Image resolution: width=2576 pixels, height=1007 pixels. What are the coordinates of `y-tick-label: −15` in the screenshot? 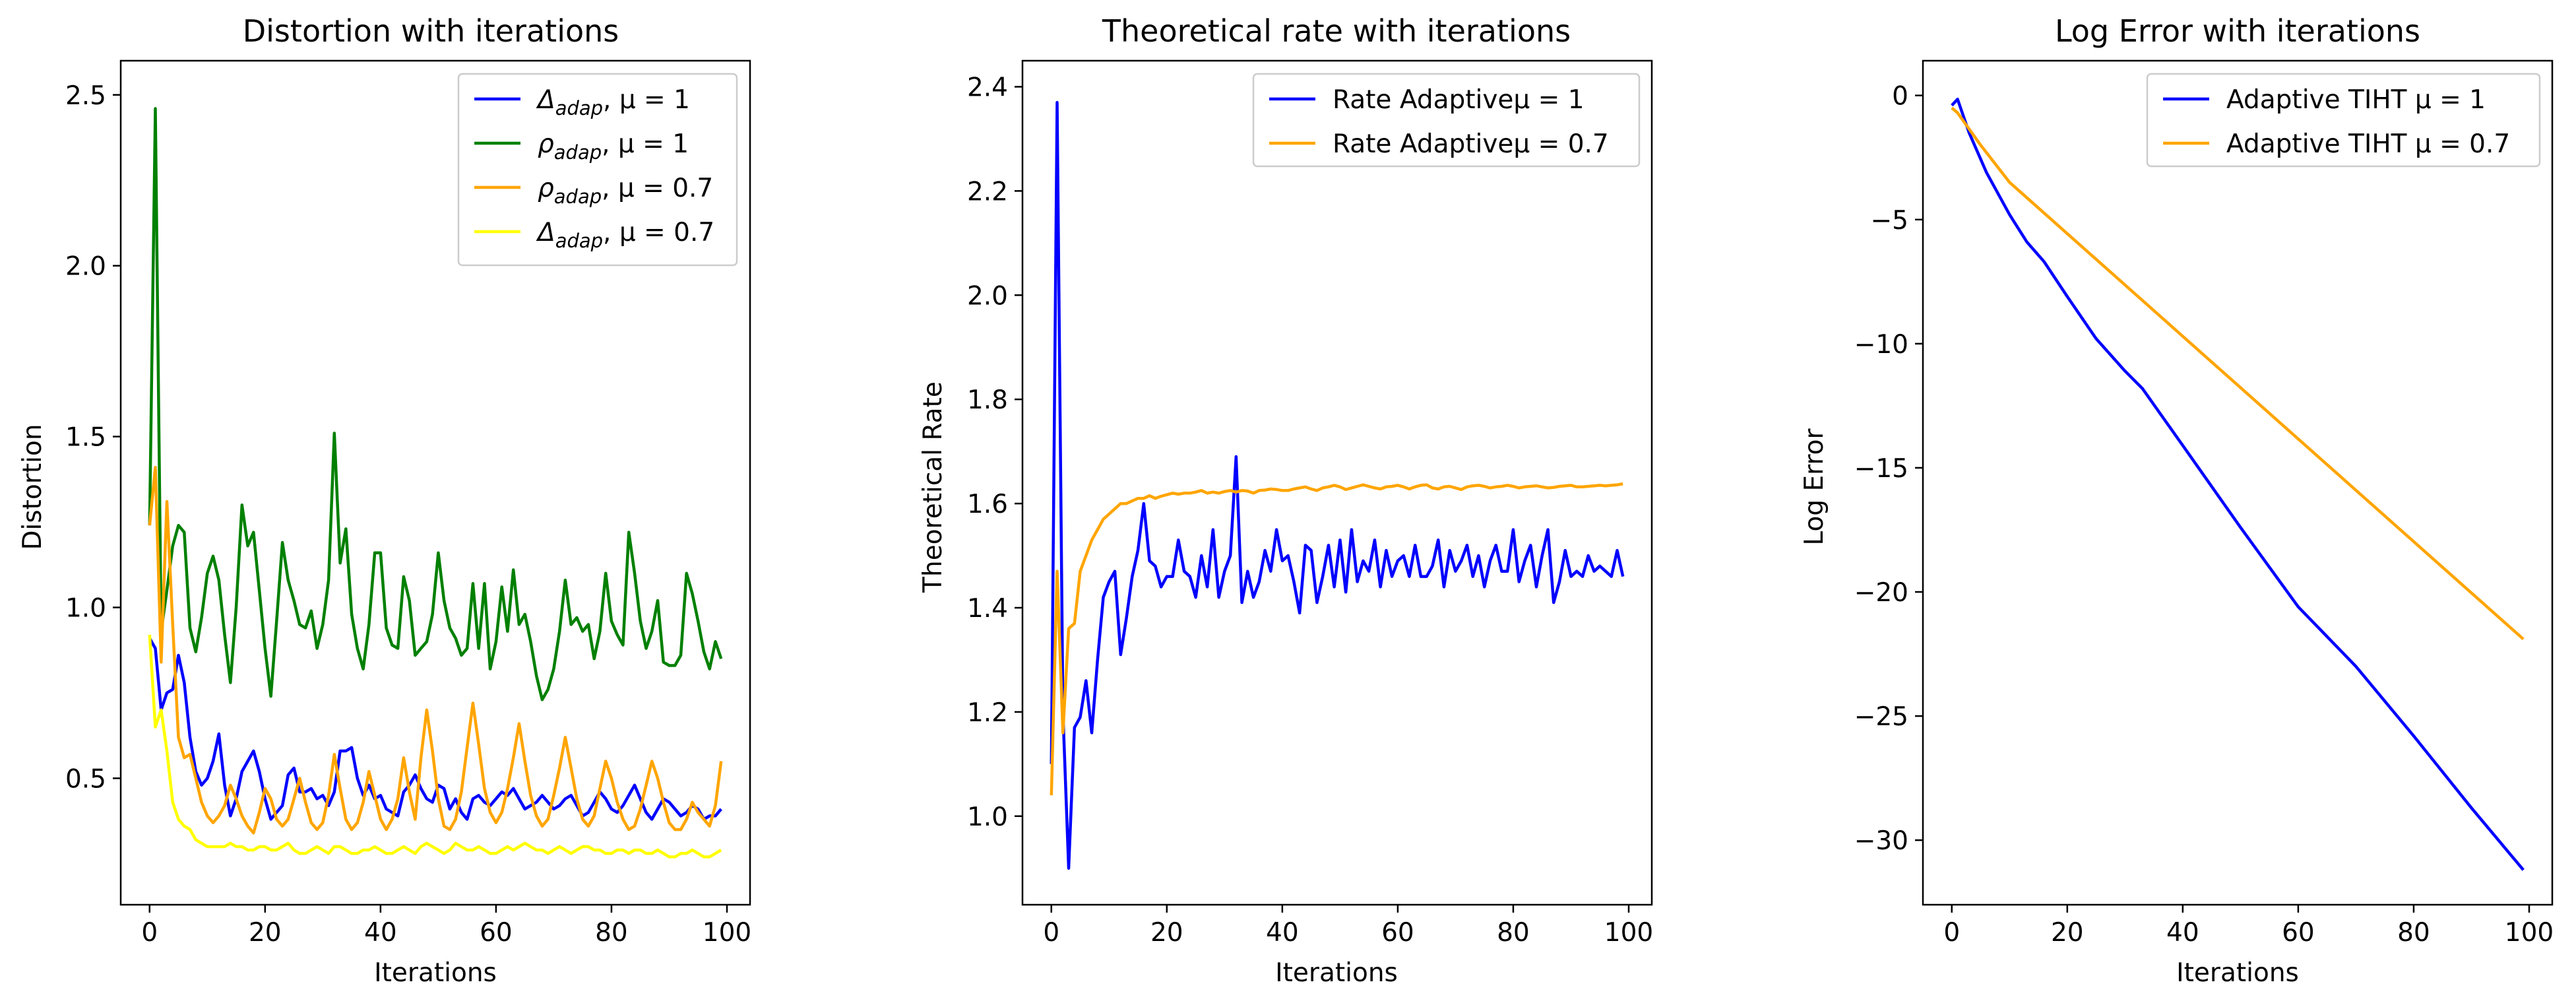 It's located at (1881, 469).